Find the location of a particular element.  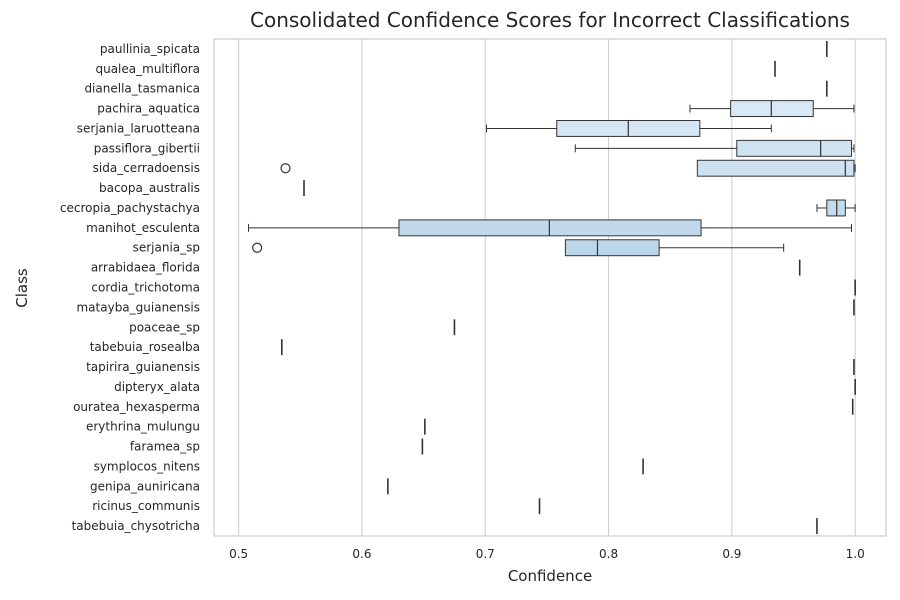

box-manihot_esculenta is located at coordinates (550, 228).